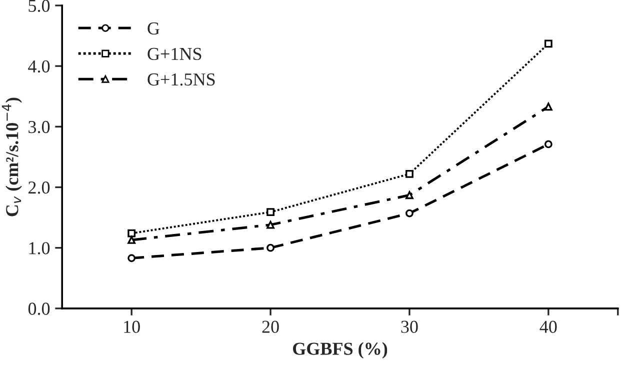  I want to click on y-axis-title: C$_{v}$ (cm²/s.10$^{−4}$), so click(12, 157).